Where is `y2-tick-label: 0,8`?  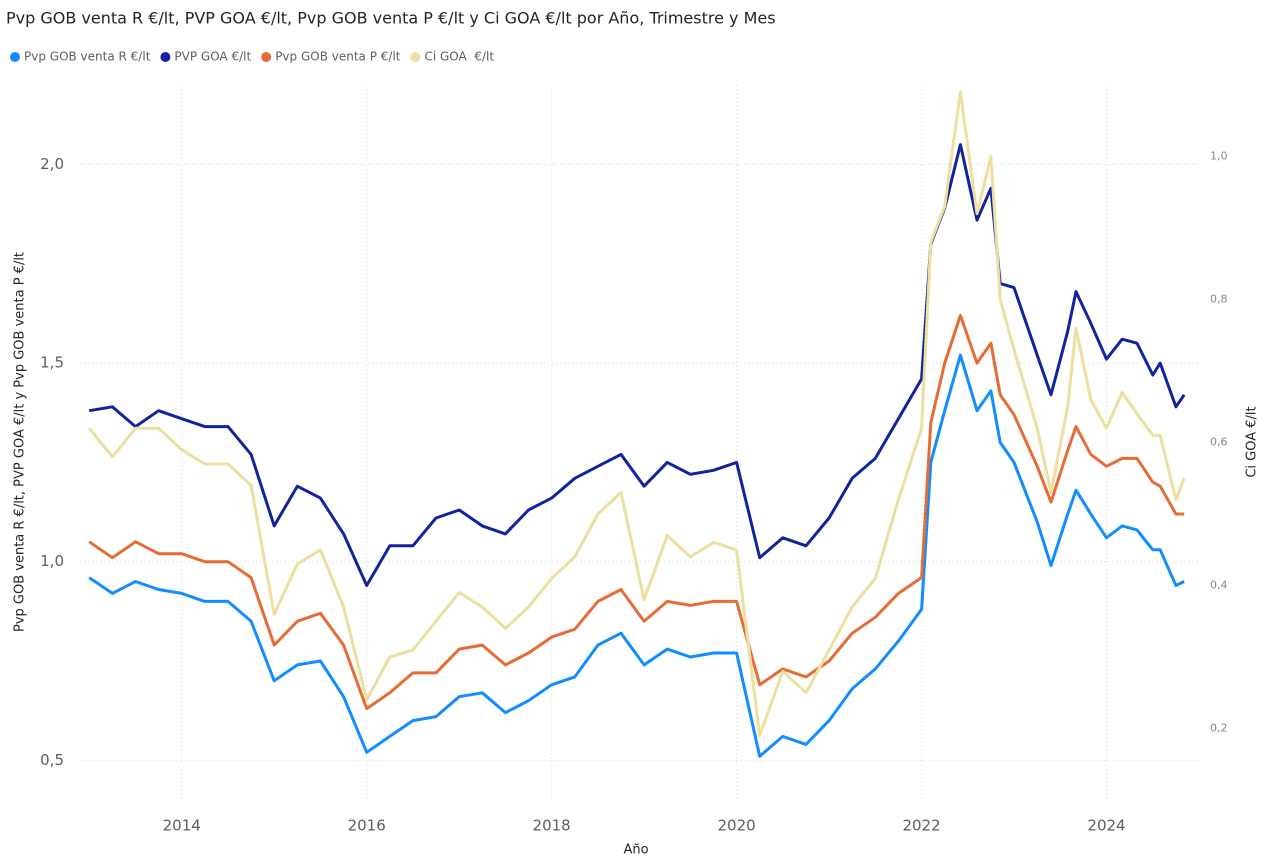 y2-tick-label: 0,8 is located at coordinates (1219, 299).